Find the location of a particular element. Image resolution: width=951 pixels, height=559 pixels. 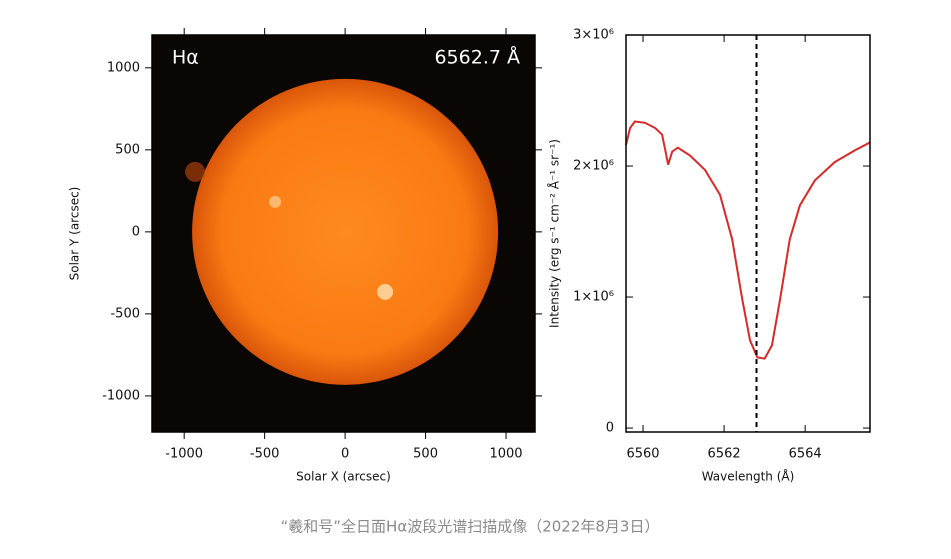

wavelength-annotation: 6562.7 Å is located at coordinates (477, 57).